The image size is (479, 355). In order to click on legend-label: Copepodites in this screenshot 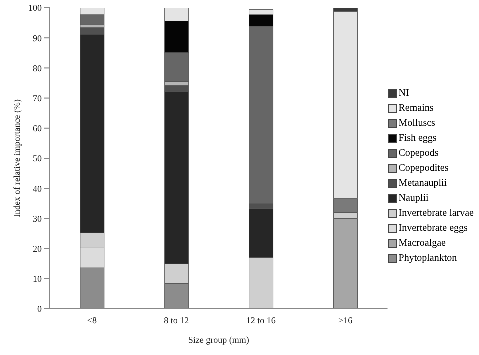, I will do `click(423, 168)`.